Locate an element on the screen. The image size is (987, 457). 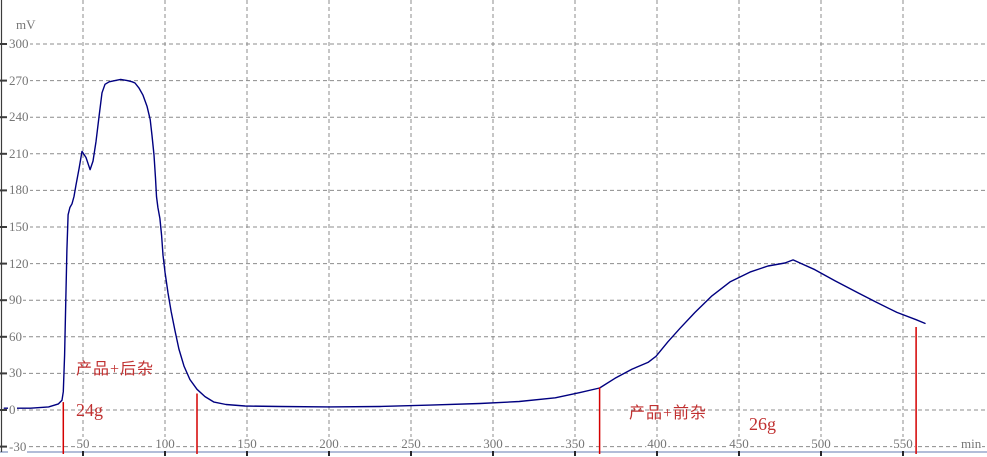
y-tick-label: 60 is located at coordinates (15, 336).